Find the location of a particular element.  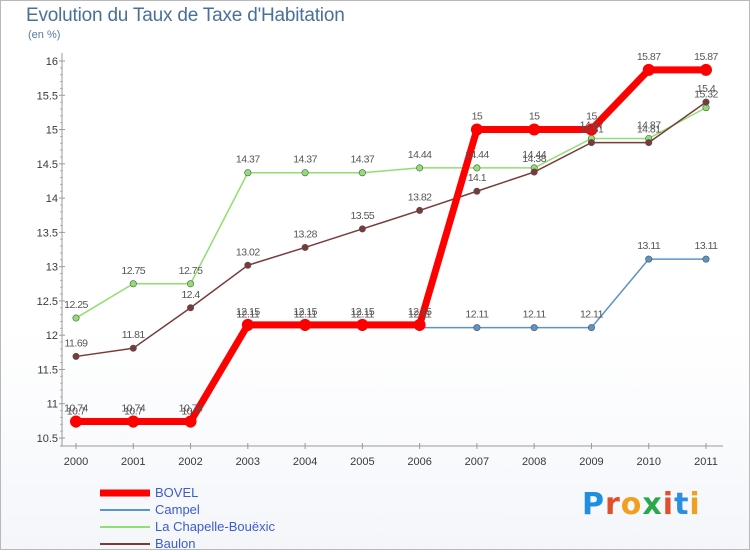

y-tick-label: 13.5 is located at coordinates (47, 233).